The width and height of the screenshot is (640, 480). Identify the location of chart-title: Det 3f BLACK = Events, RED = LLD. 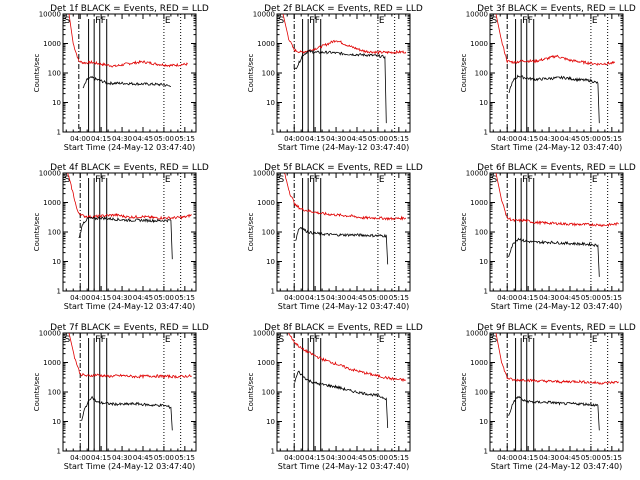
(556, 9).